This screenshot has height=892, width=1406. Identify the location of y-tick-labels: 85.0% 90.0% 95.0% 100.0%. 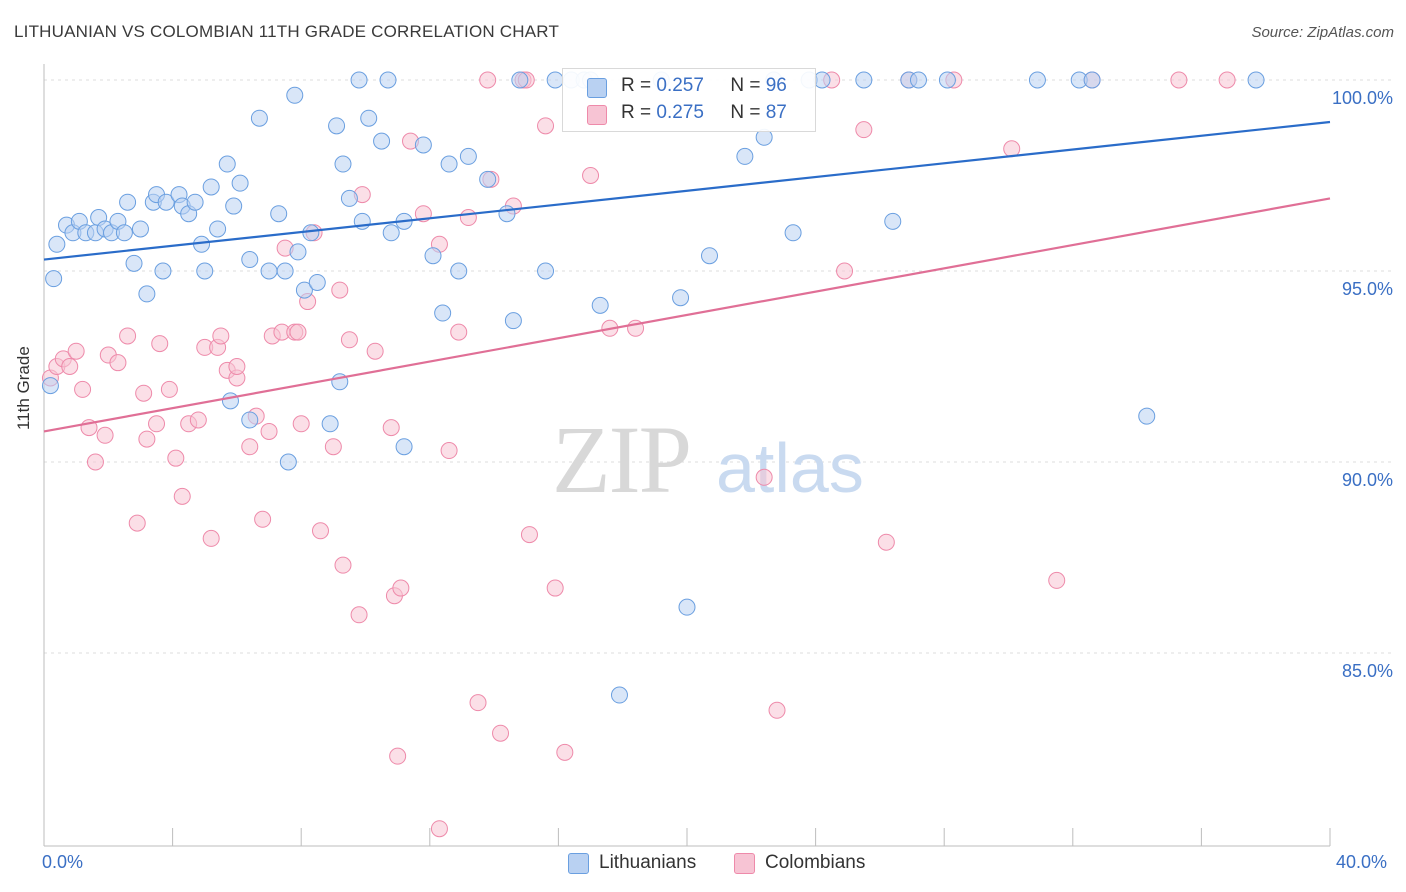
(1362, 384).